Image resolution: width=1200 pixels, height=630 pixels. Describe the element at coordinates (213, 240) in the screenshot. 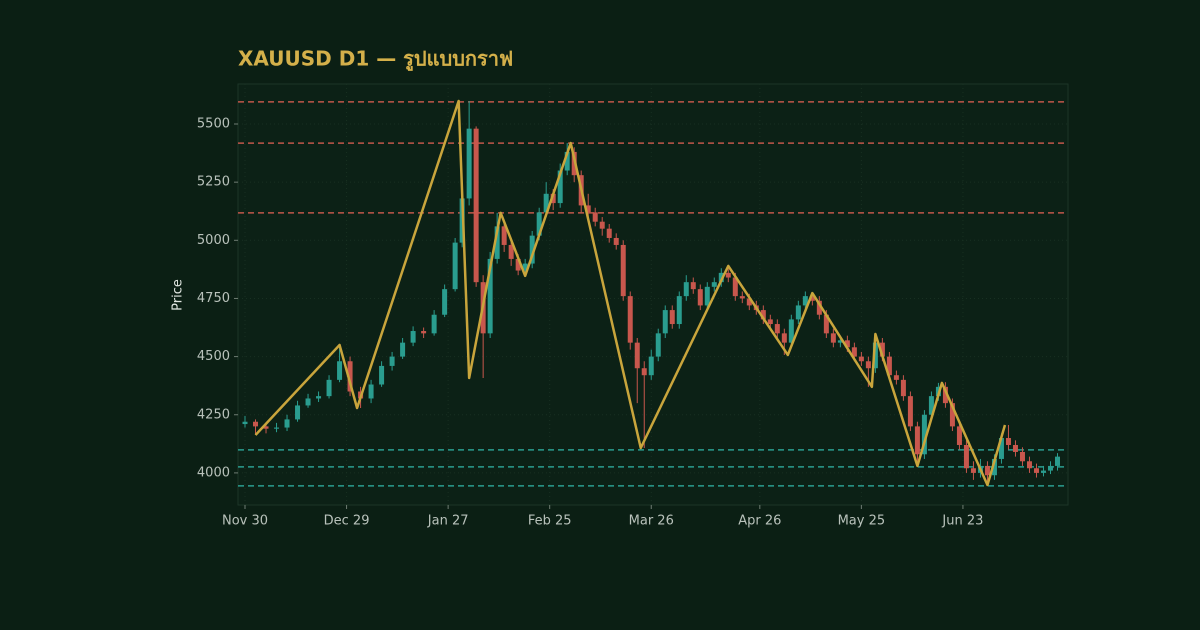

I see `y-tick-label: 5000` at that location.